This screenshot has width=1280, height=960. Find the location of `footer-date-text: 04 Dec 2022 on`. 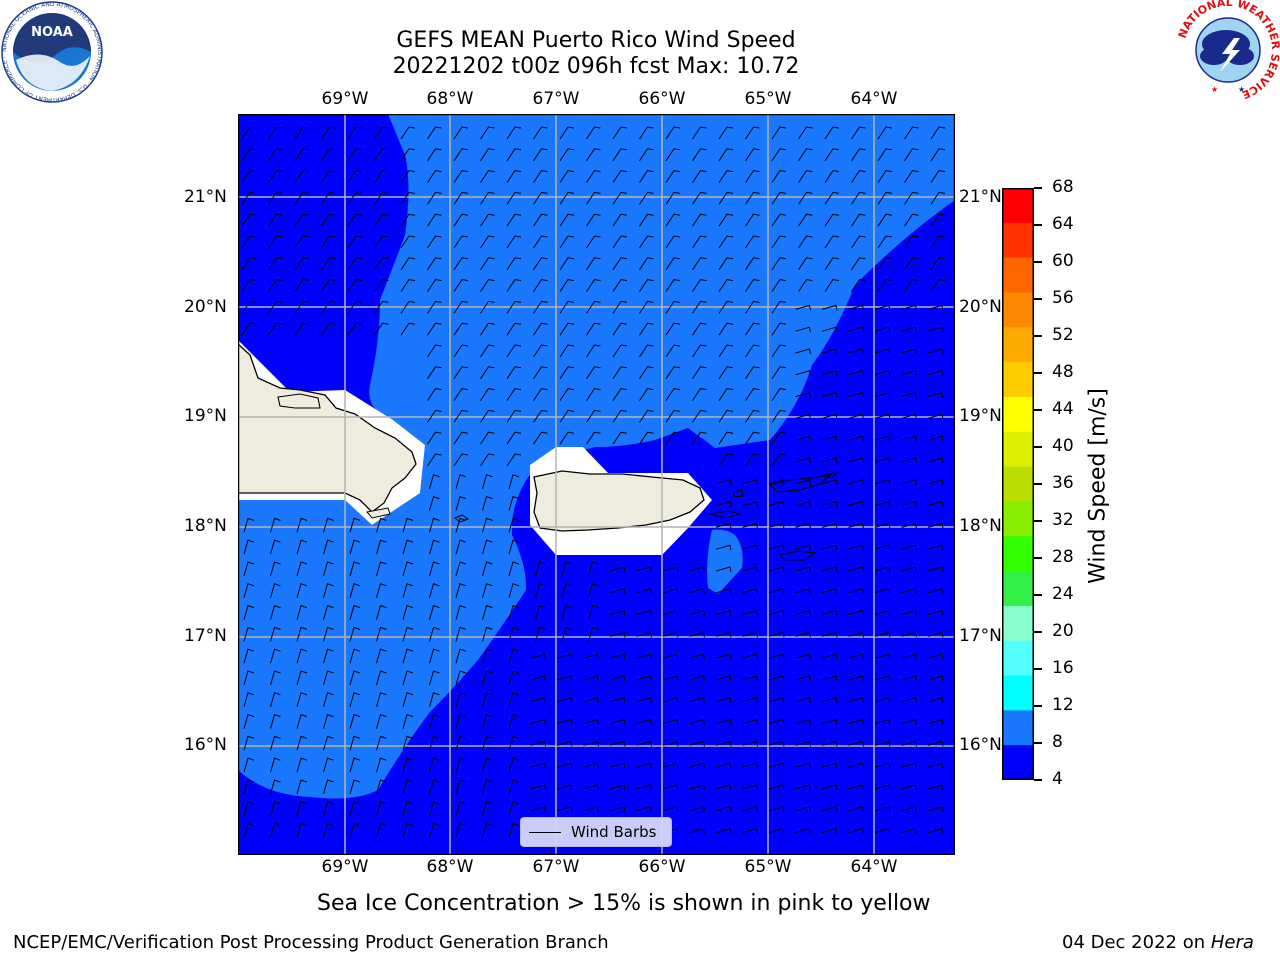

footer-date-text: 04 Dec 2022 on is located at coordinates (1136, 942).